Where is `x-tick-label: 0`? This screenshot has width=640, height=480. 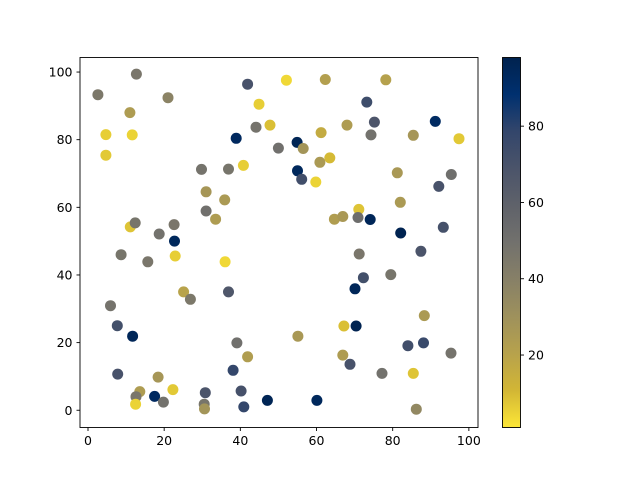
x-tick-label: 0 is located at coordinates (88, 440).